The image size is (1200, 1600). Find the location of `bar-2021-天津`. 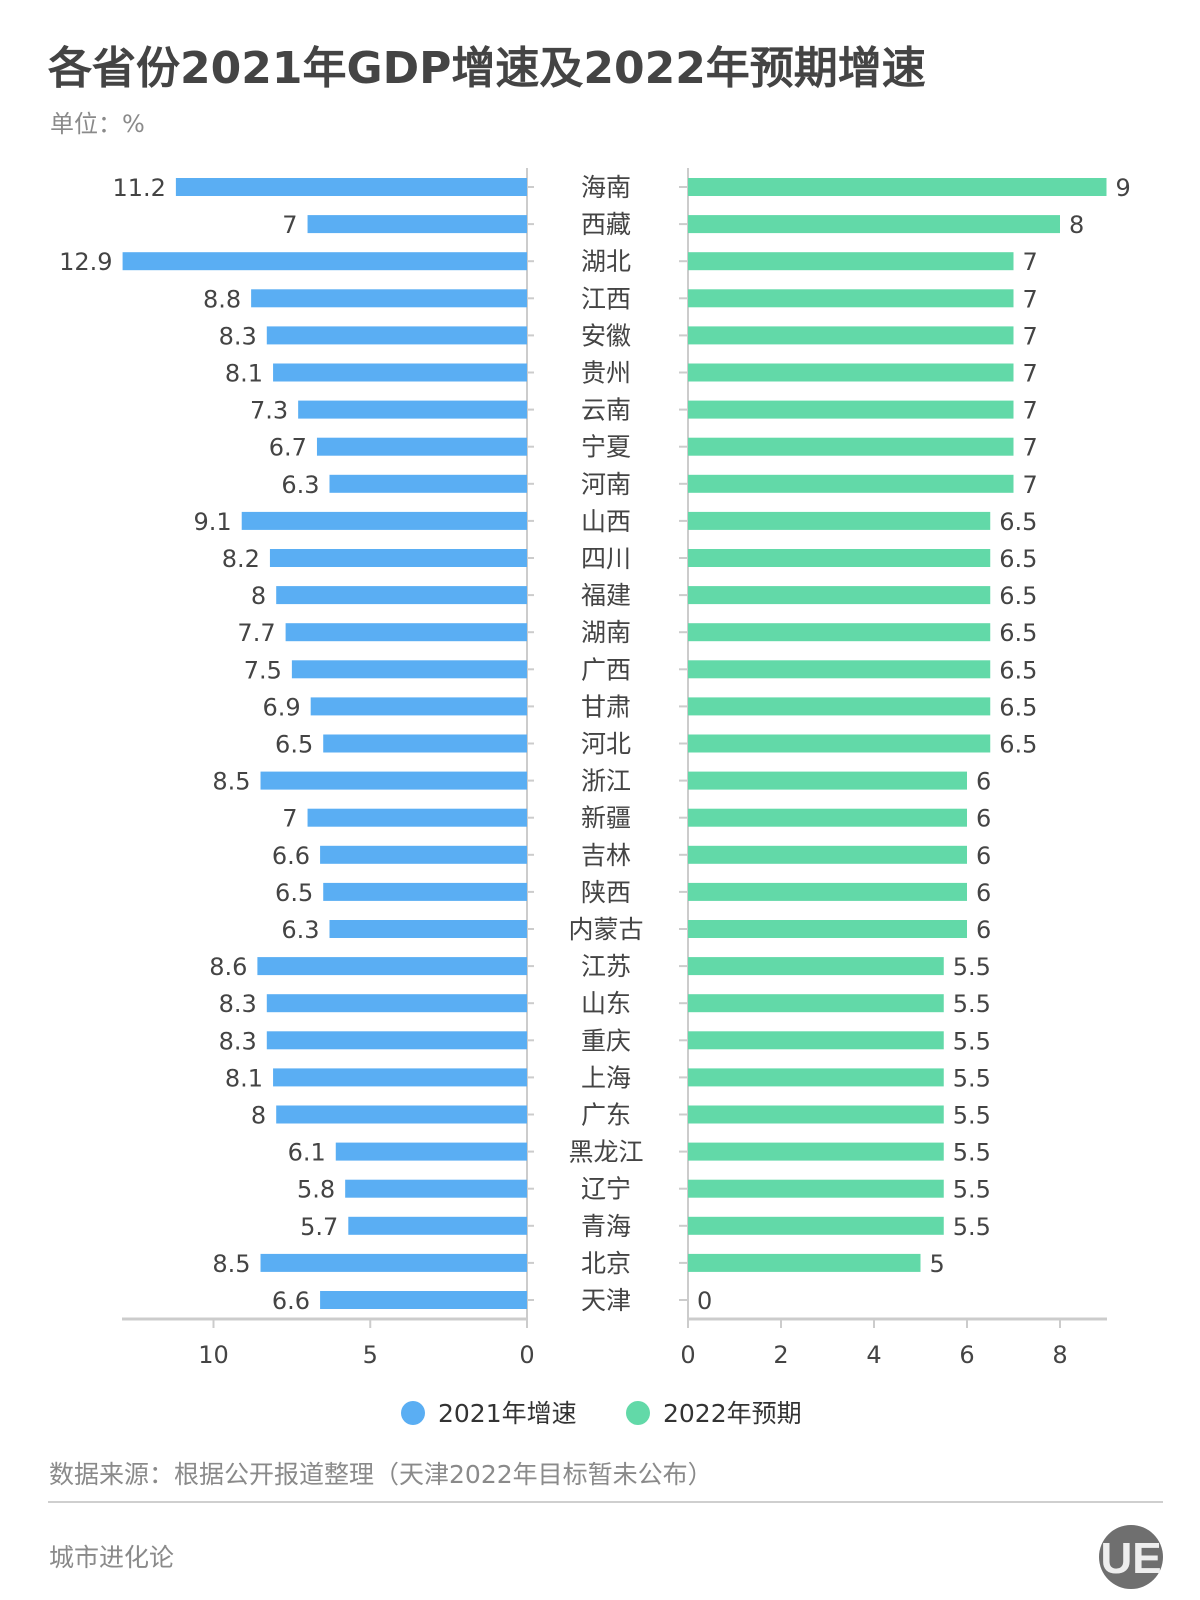

bar-2021-天津 is located at coordinates (423, 1300).